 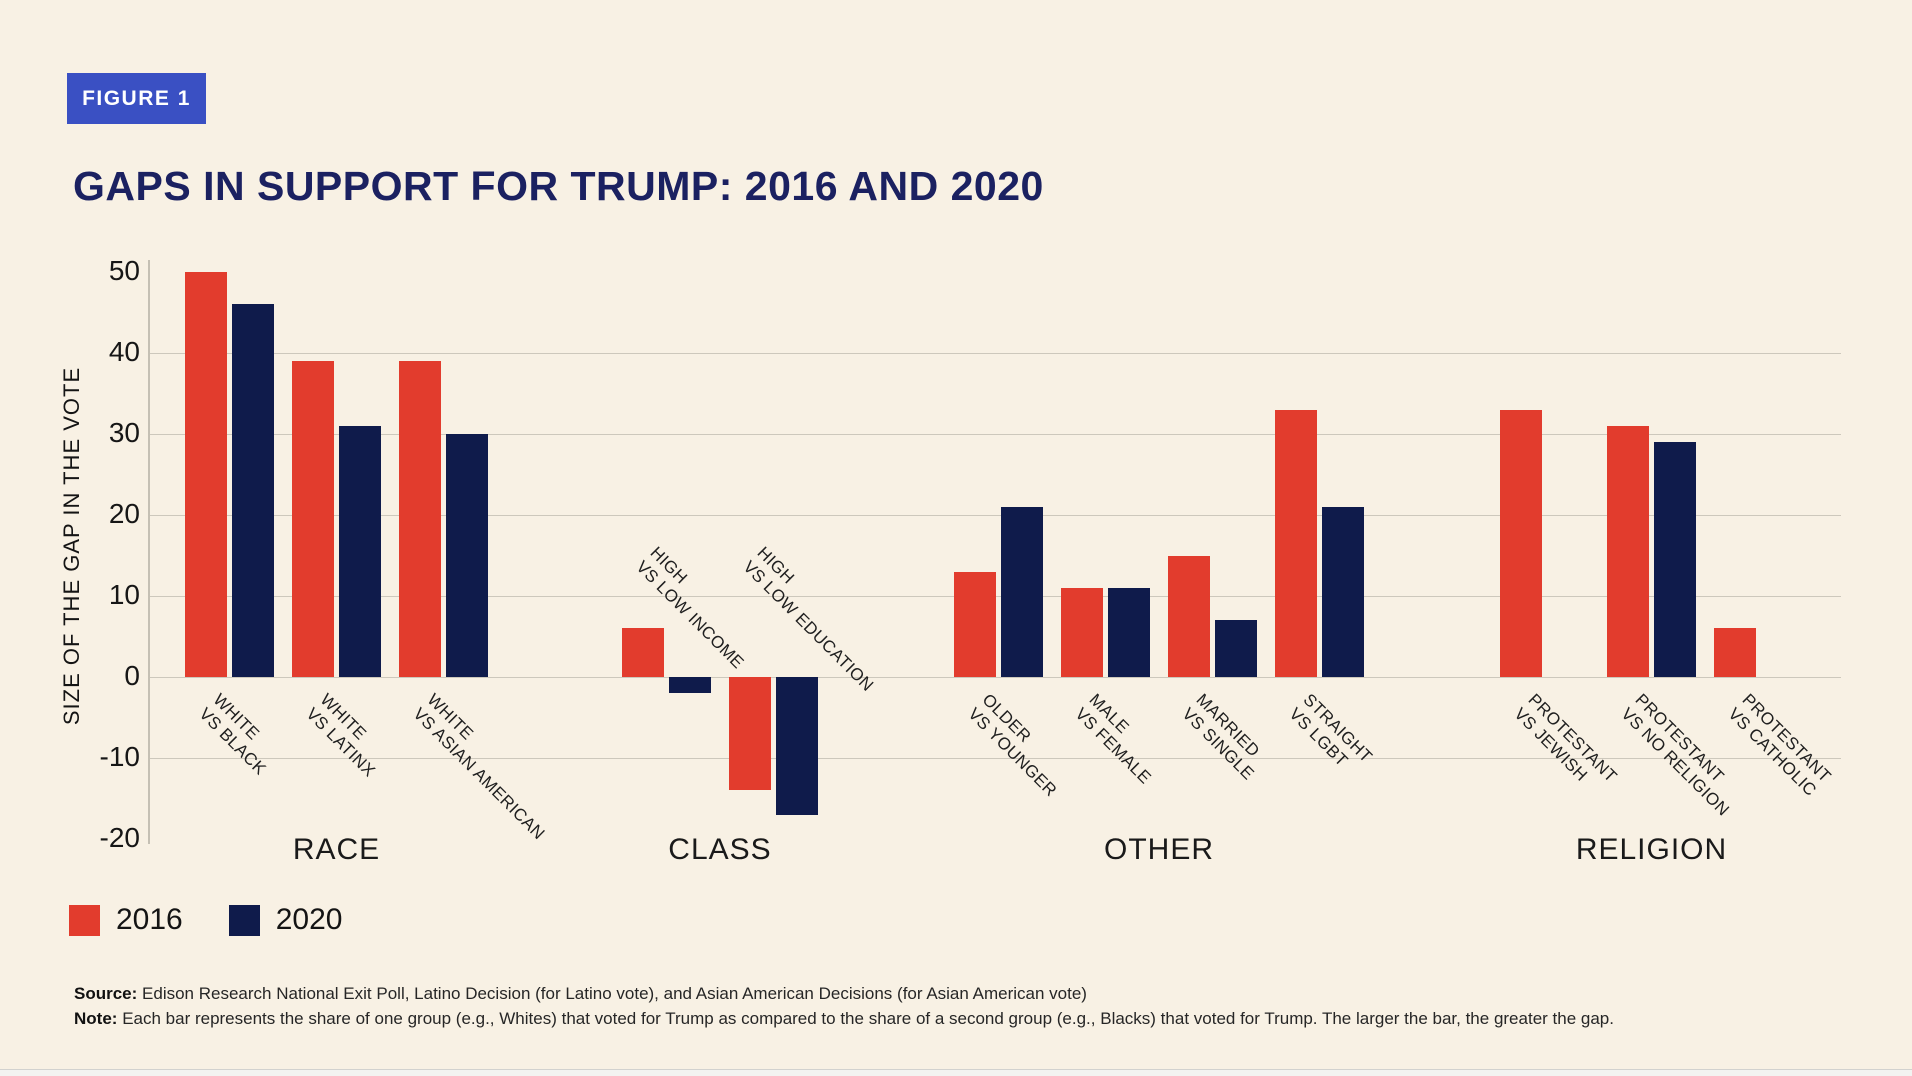 What do you see at coordinates (340, 735) in the screenshot?
I see `category-label-white-vs-latinx: WHITE VS LATINX` at bounding box center [340, 735].